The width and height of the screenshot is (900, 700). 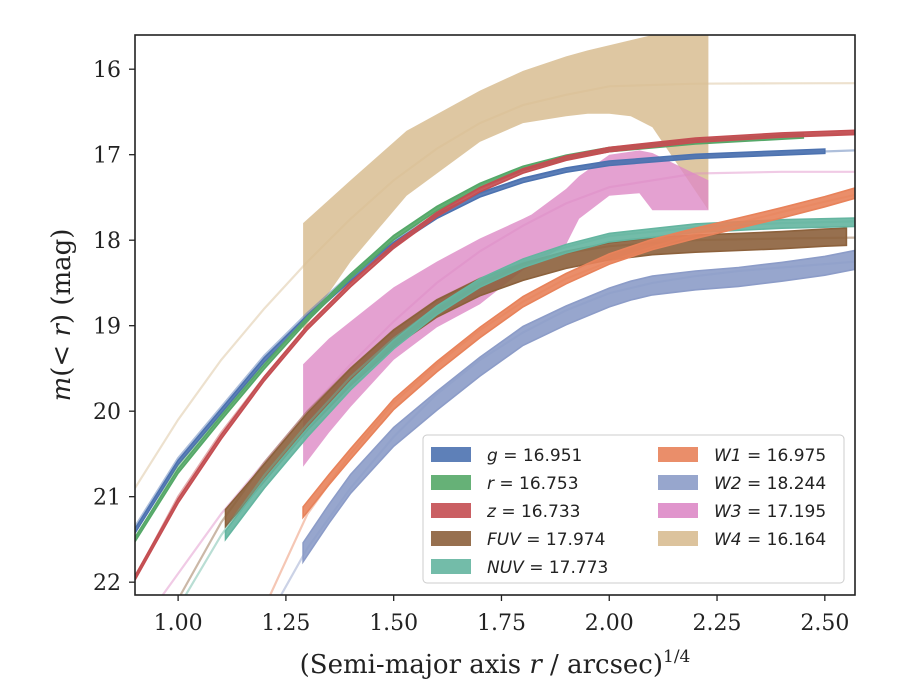 What do you see at coordinates (501, 623) in the screenshot?
I see `x-tick-label: 1.75` at bounding box center [501, 623].